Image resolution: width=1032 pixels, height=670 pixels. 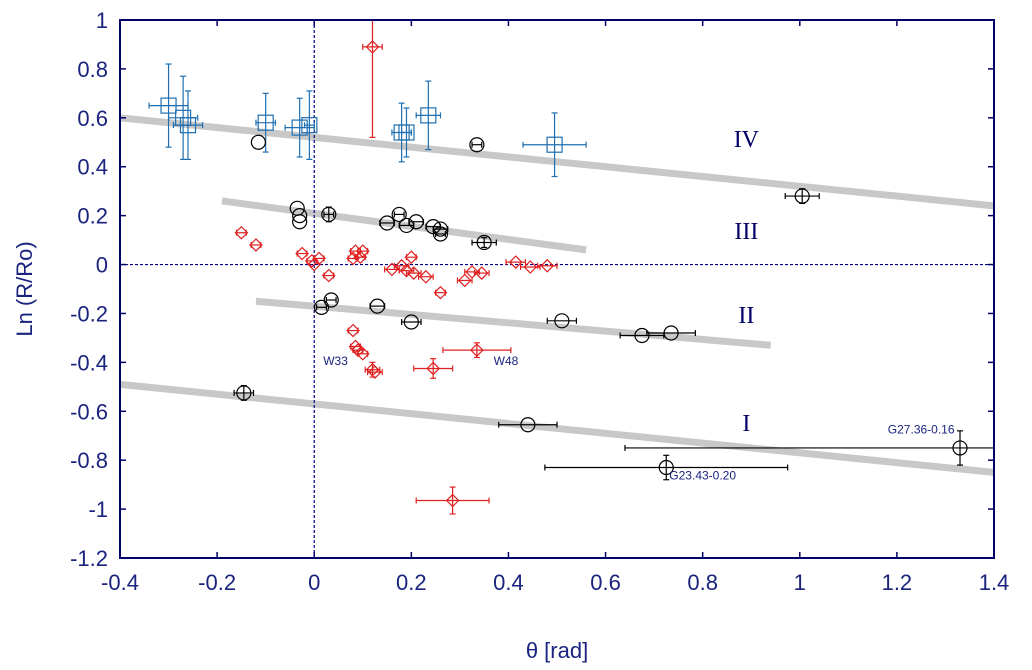 I want to click on y-tick-label: 1, so click(x=102, y=20).